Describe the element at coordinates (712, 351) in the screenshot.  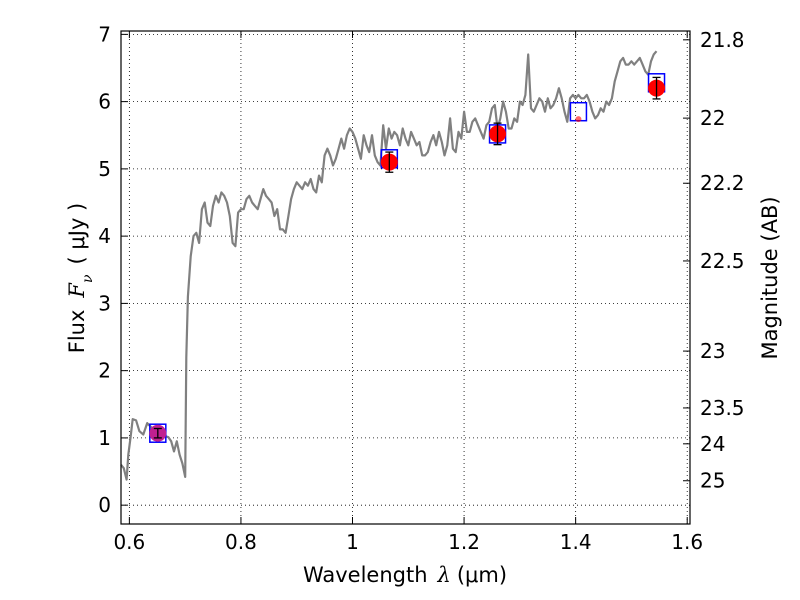
I see `y2-tick-label: 23` at that location.